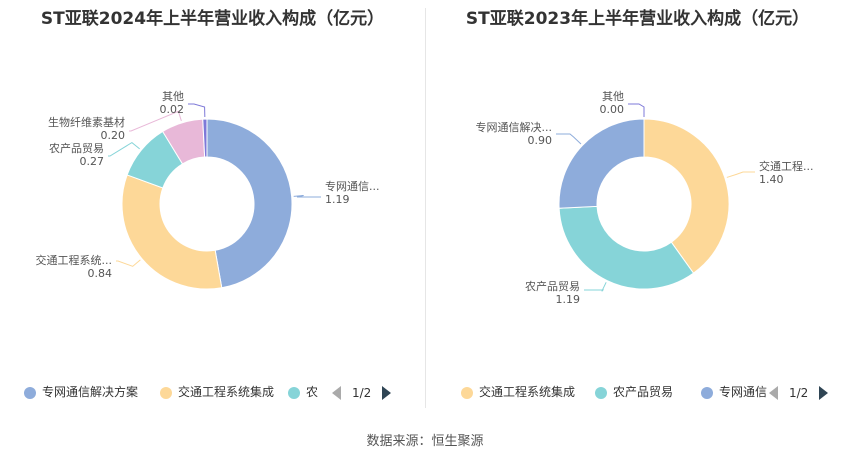 The height and width of the screenshot is (459, 850). Describe the element at coordinates (174, 393) in the screenshot. I see `legend: 专网通信解决方案 交通工程系统集成 农` at that location.